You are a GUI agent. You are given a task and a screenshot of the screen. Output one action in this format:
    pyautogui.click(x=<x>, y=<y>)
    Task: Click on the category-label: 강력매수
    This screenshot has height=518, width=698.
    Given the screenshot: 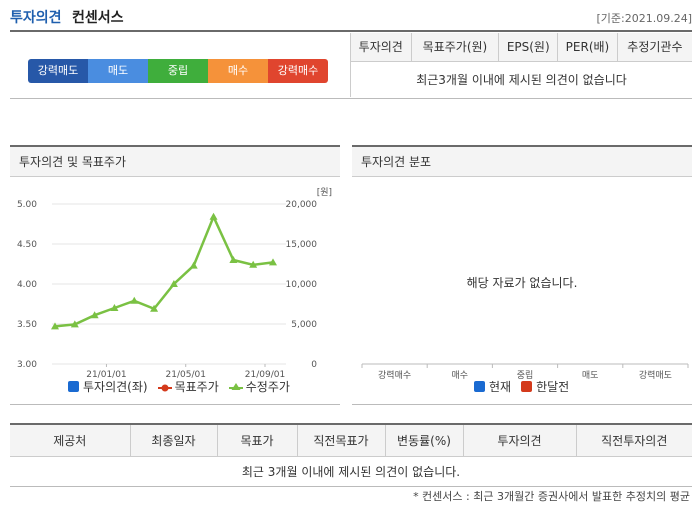 What is the action you would take?
    pyautogui.click(x=394, y=375)
    